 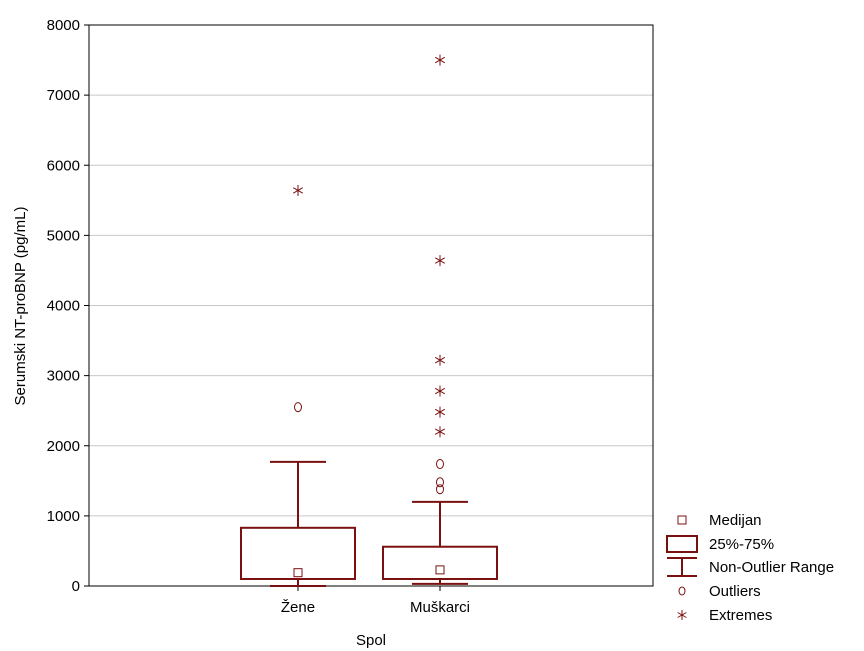 What do you see at coordinates (63, 306) in the screenshot?
I see `y-tick-label: 4000` at bounding box center [63, 306].